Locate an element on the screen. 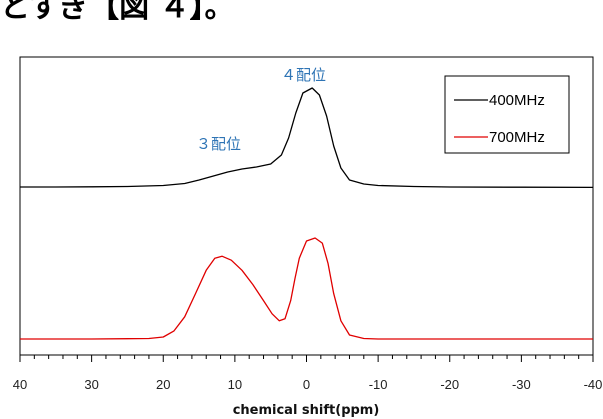  legend: 400MHz 700MHz is located at coordinates (507, 114).